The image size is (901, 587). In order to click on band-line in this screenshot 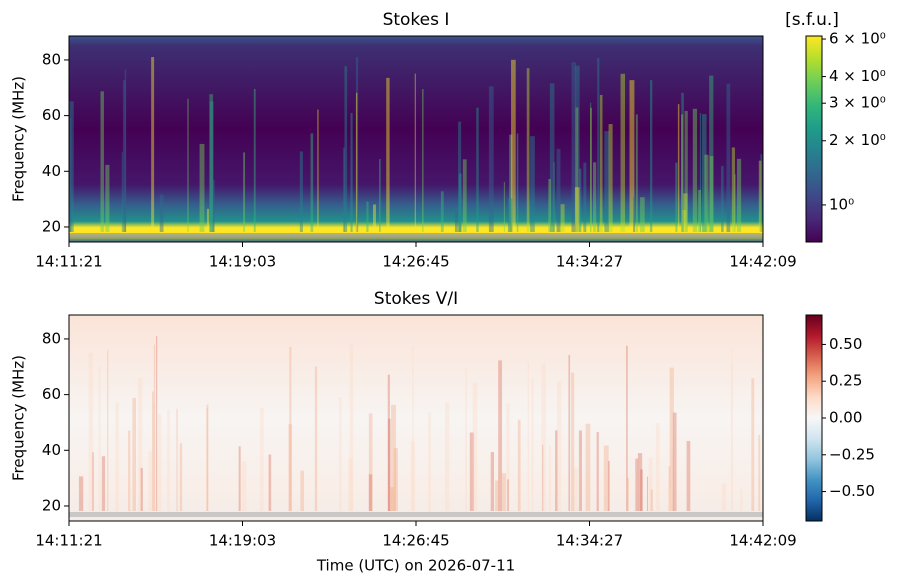, I will do `click(416, 235)`.